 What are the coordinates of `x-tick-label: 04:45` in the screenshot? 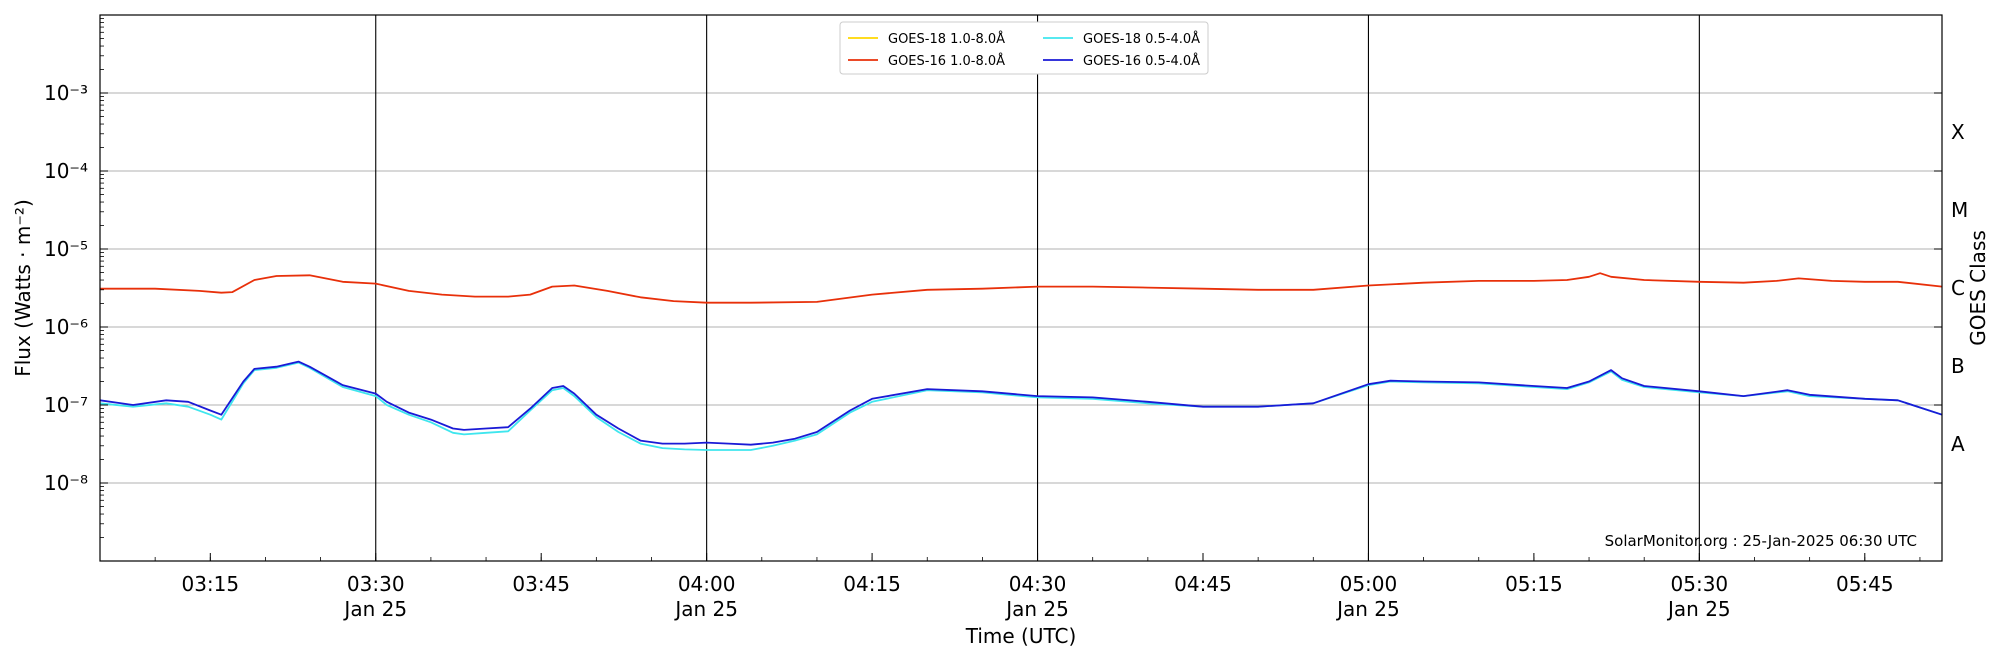 It's located at (1203, 584).